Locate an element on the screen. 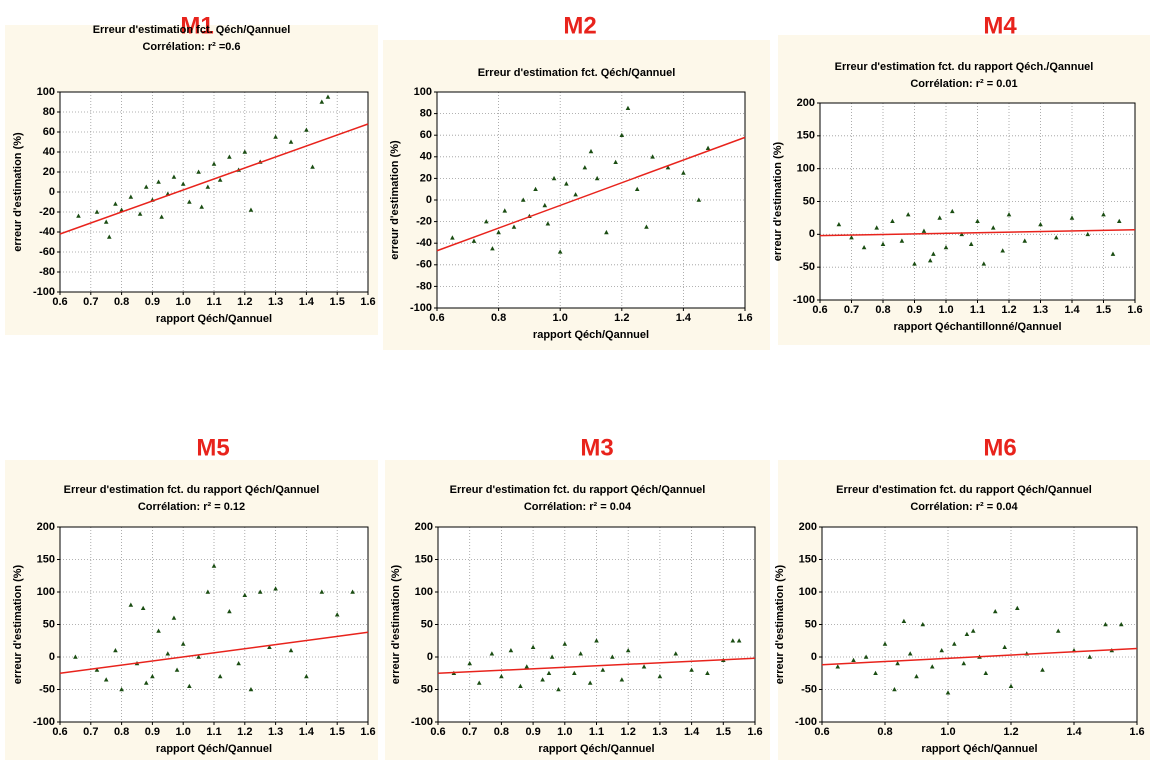 Image resolution: width=1154 pixels, height=767 pixels. x-axis-label: rapport Qéchantillonné/Qannuel is located at coordinates (977, 327).